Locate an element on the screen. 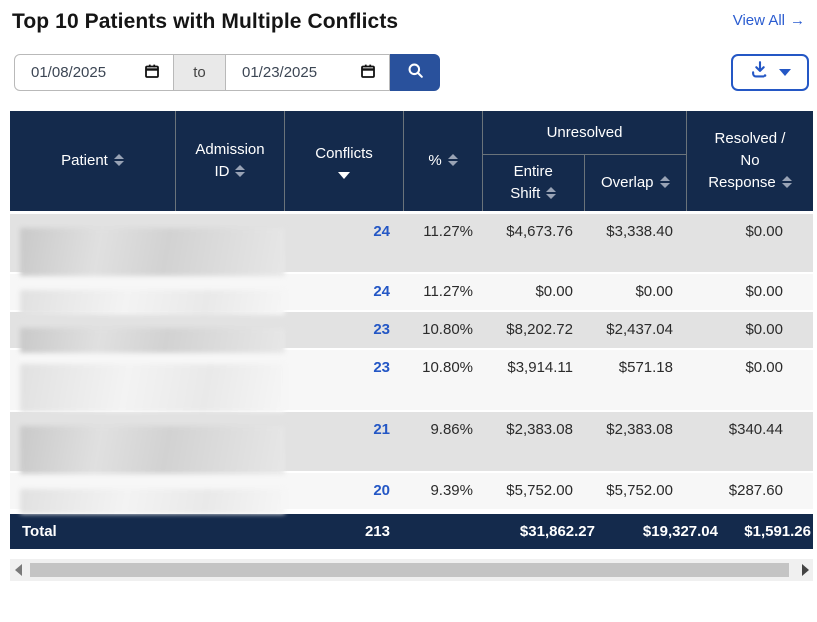 This screenshot has width=817, height=622. entire-shift-cell: $0.00 is located at coordinates (554, 291).